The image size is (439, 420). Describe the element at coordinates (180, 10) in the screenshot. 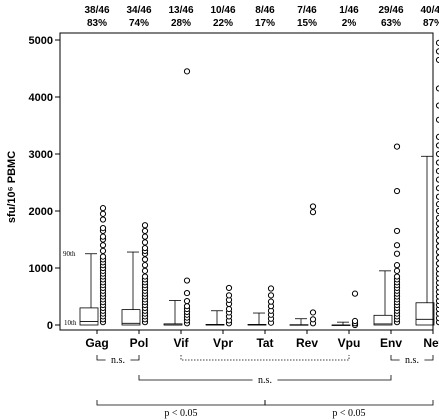

I see `responder-count: 13/46` at that location.